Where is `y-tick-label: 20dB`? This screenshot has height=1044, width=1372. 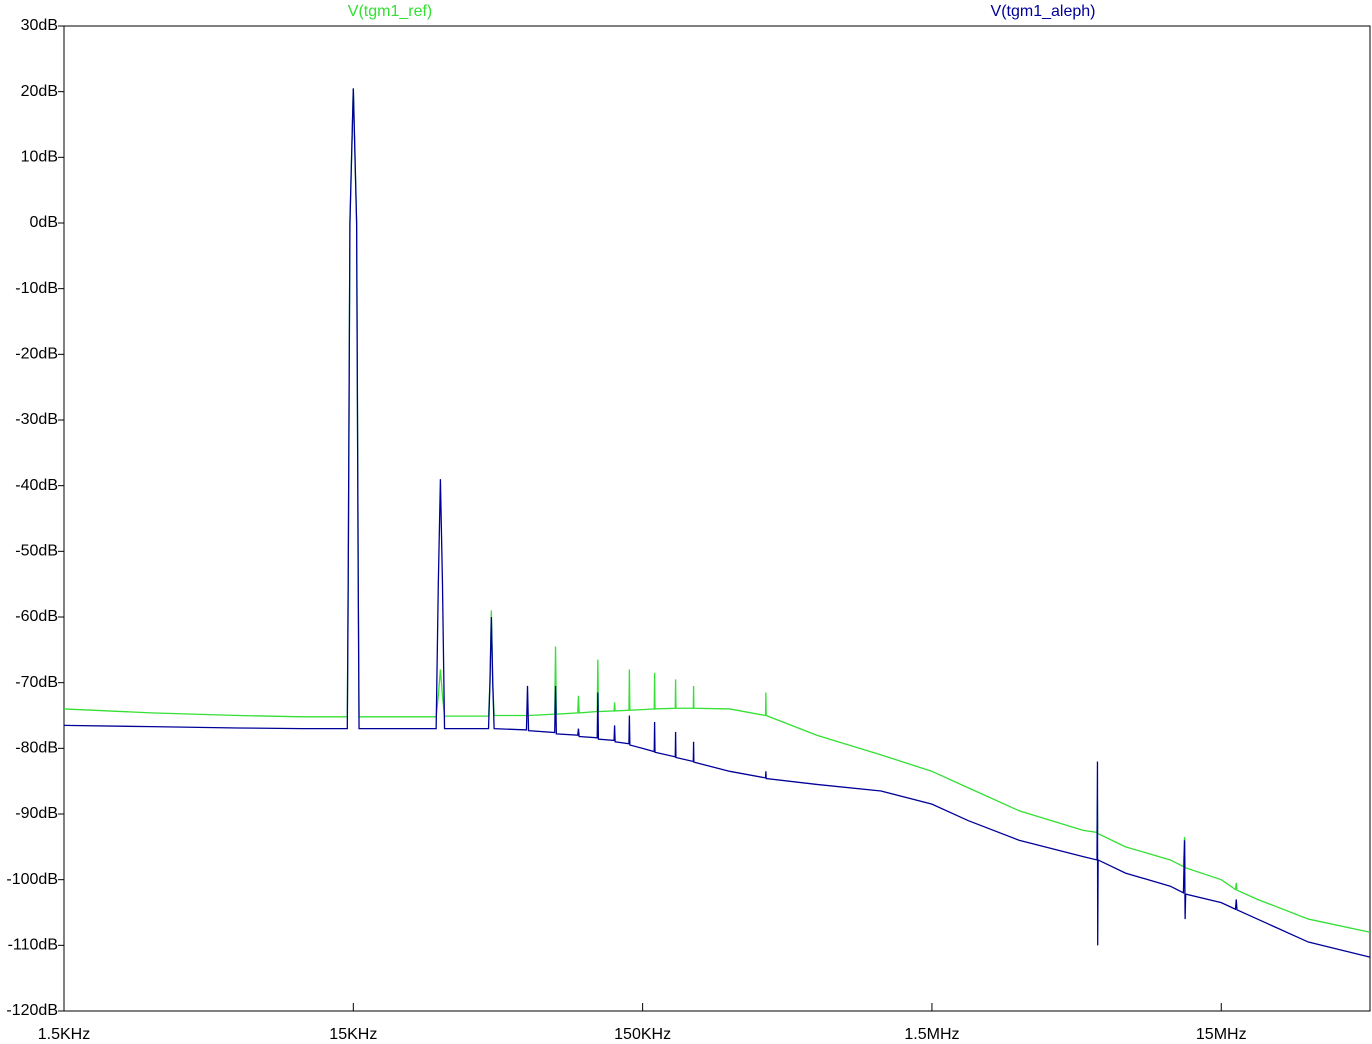 y-tick-label: 20dB is located at coordinates (39, 91).